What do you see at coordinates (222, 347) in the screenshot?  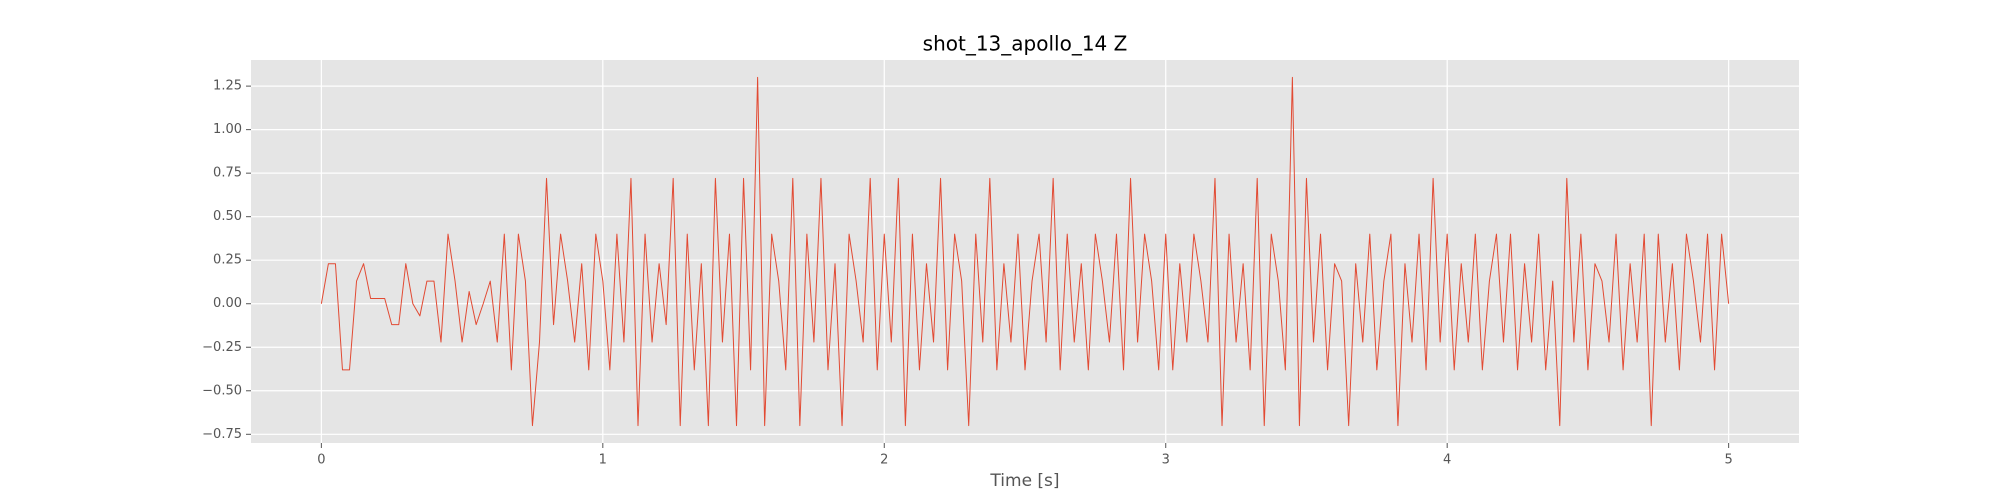 I see `y-tick-label: −0.25` at bounding box center [222, 347].